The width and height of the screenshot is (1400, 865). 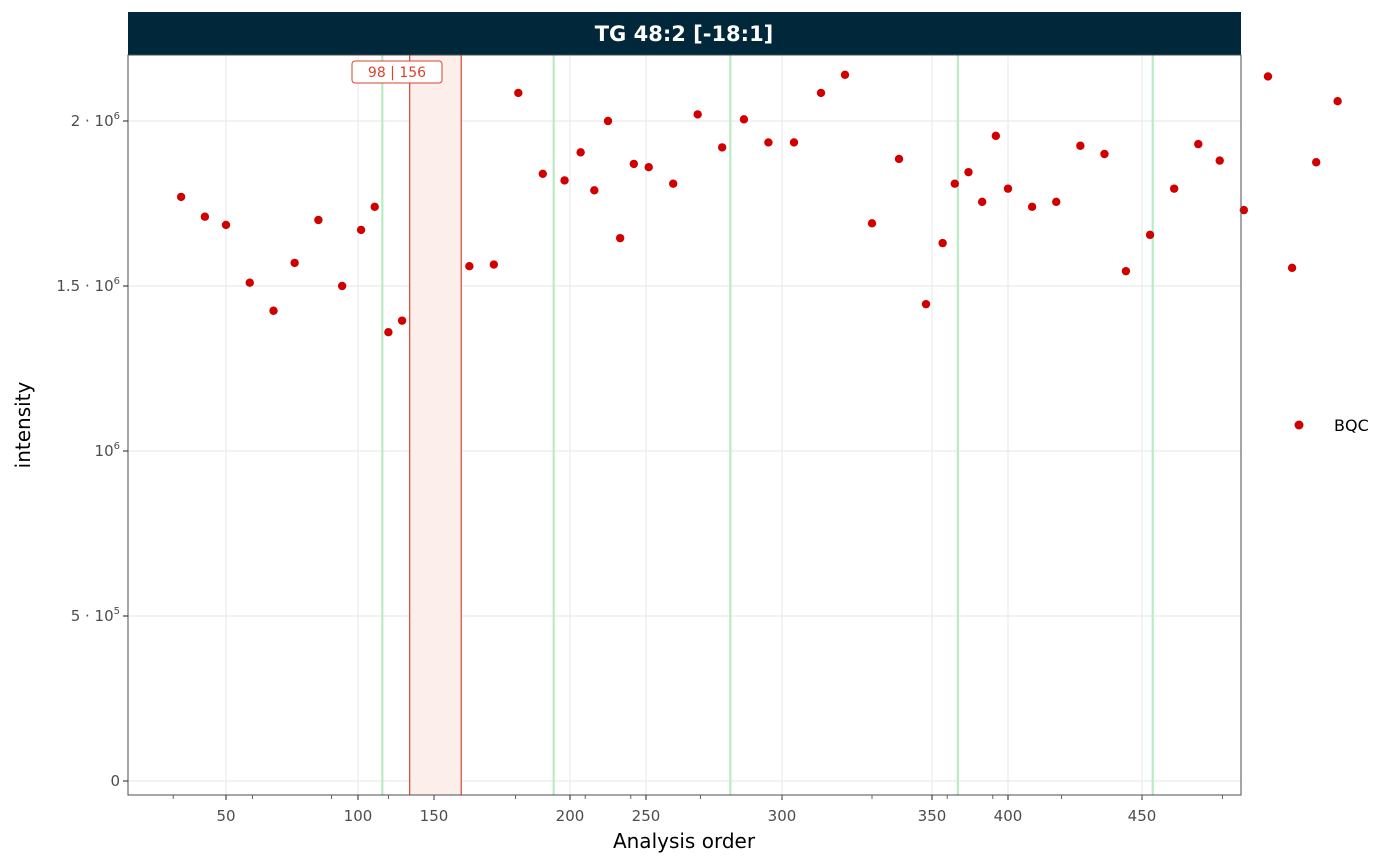 I want to click on x-tick-label: 400, so click(x=1008, y=816).